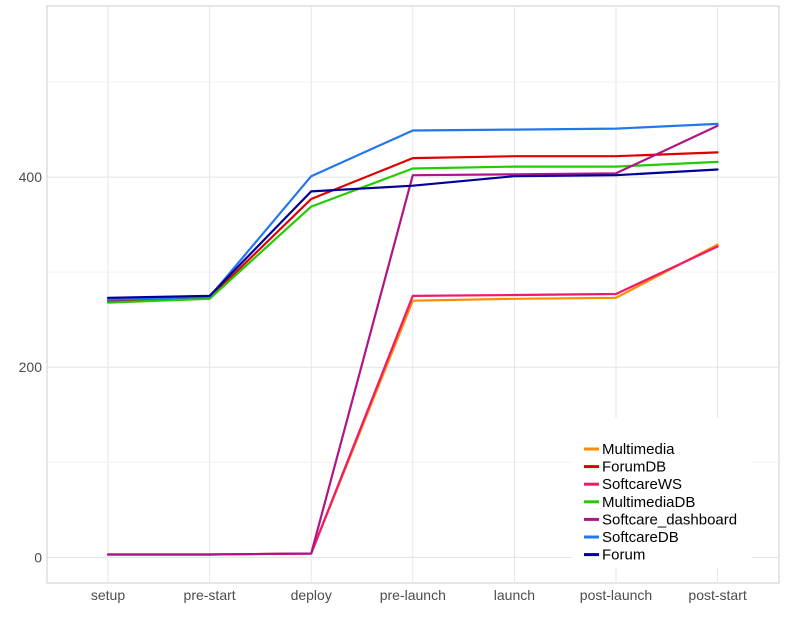 The height and width of the screenshot is (618, 785). I want to click on x-tick-label: deploy, so click(311, 595).